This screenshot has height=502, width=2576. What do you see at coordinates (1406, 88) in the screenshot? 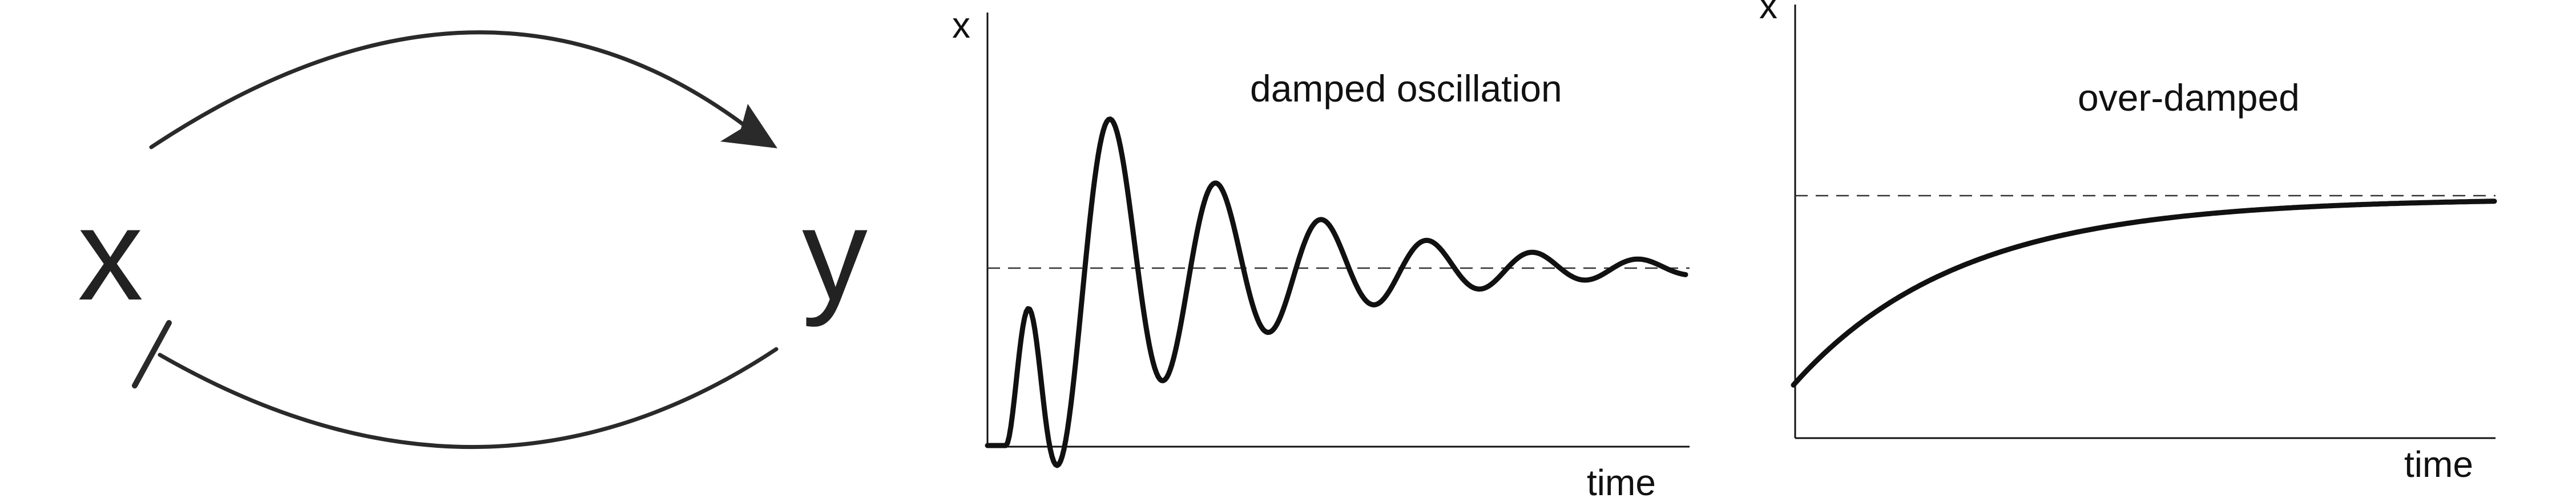
I see `damped-panel-title: damped oscillation` at bounding box center [1406, 88].